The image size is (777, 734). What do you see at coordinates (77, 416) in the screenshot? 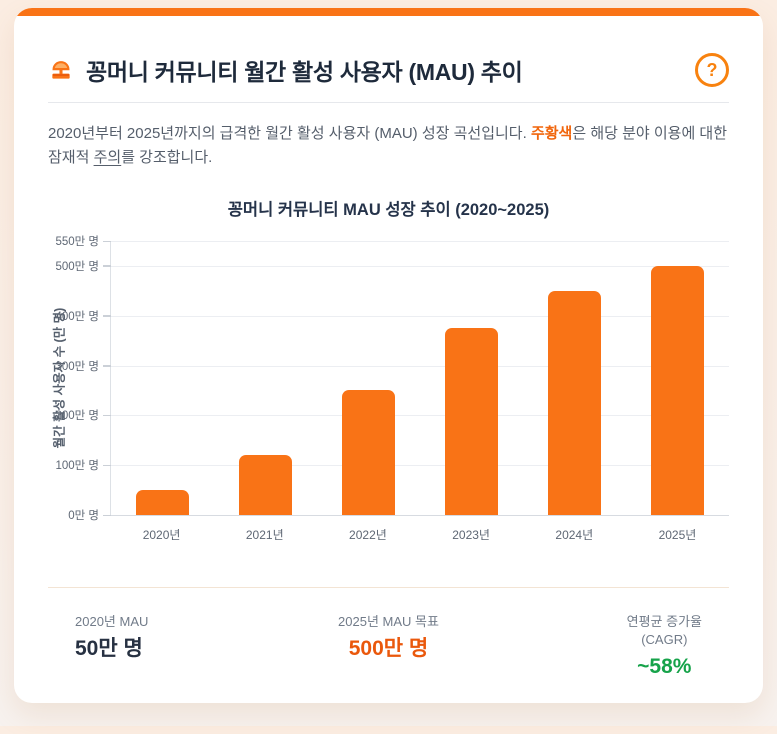
I see `y-tick-label: 200만 명` at bounding box center [77, 416].